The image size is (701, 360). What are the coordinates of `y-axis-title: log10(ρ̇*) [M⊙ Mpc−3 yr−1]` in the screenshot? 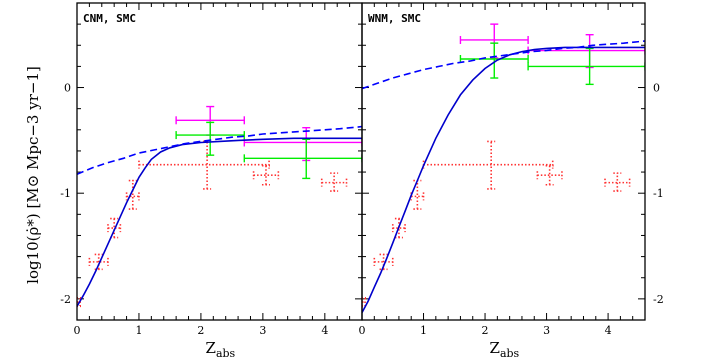 It's located at (33, 175).